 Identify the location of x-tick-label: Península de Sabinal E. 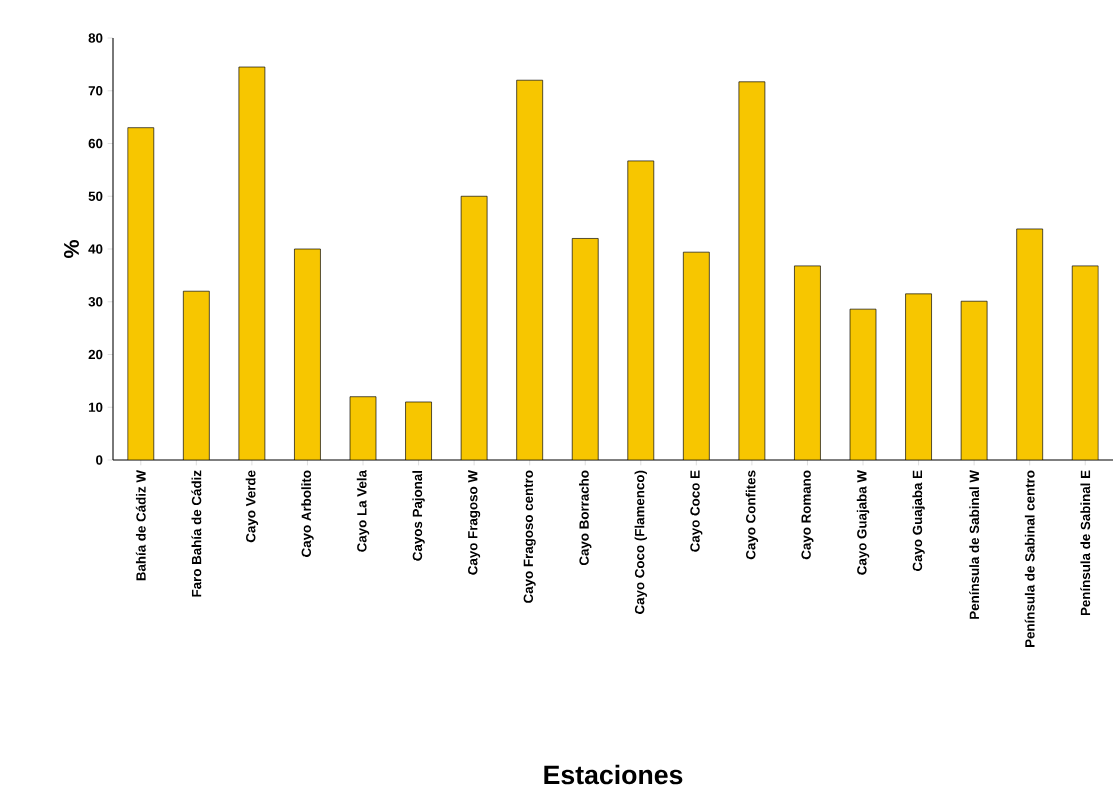
(1085, 543).